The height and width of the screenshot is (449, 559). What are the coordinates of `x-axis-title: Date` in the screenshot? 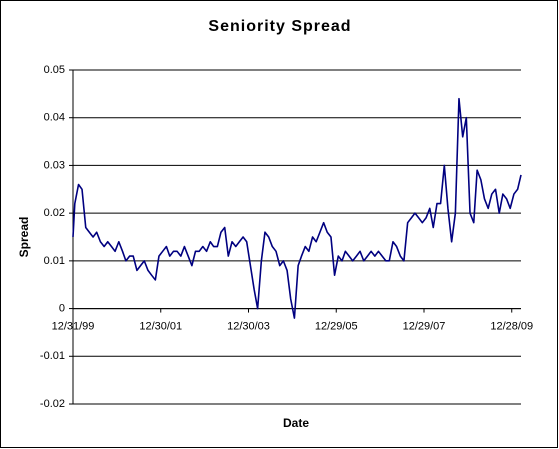 It's located at (296, 423).